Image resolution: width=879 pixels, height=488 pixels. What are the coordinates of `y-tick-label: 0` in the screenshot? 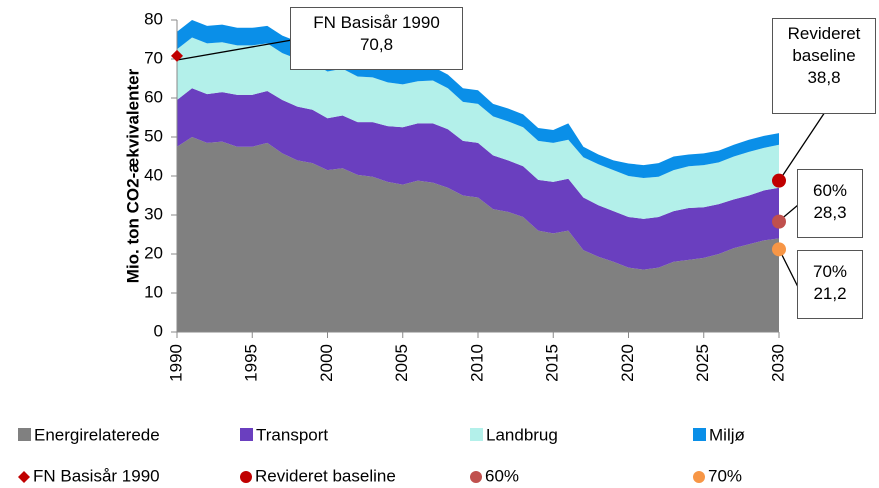 It's located at (158, 330).